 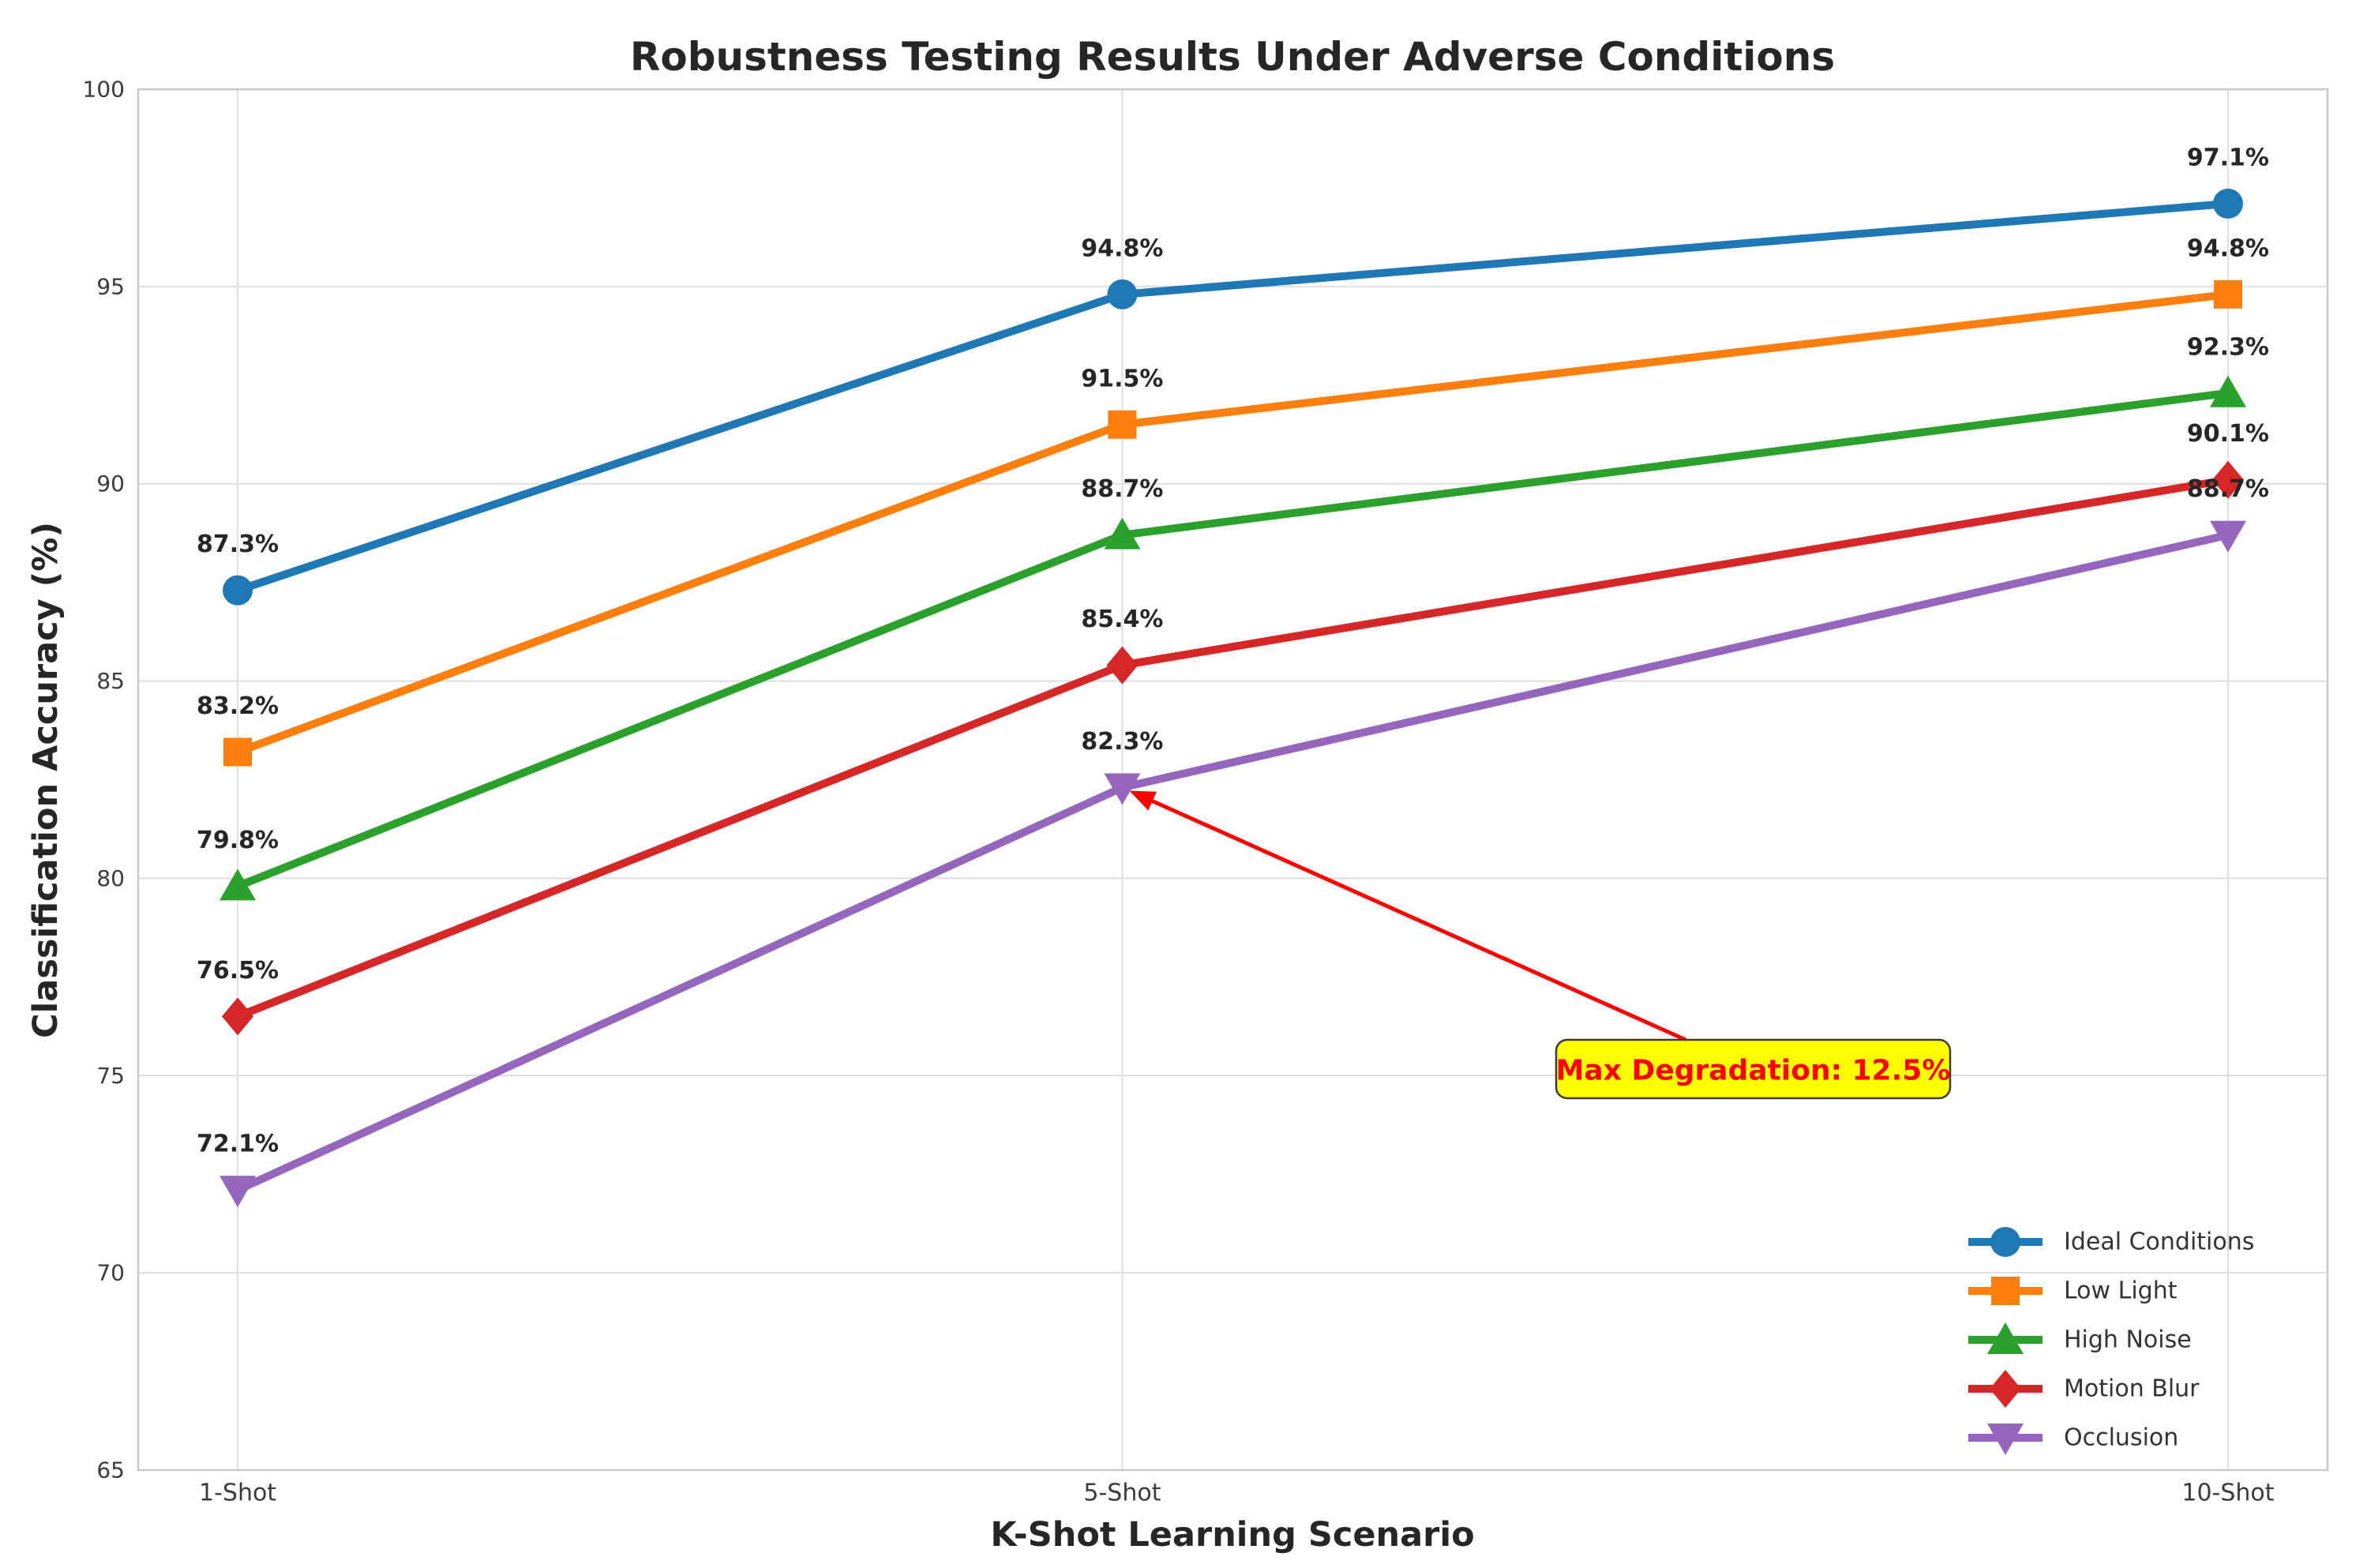 I want to click on x-tick-label: 10-Shot, so click(x=2227, y=1493).